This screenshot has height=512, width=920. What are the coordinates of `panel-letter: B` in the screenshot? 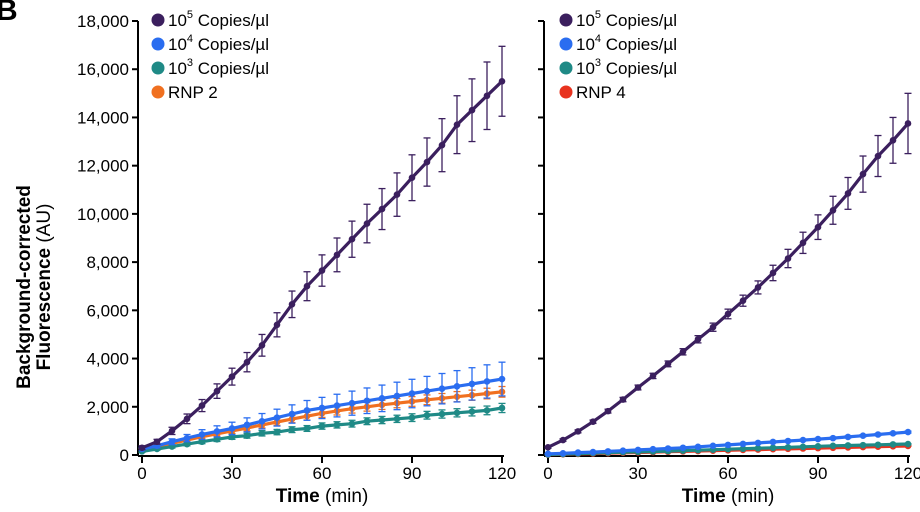 It's located at (9, 13).